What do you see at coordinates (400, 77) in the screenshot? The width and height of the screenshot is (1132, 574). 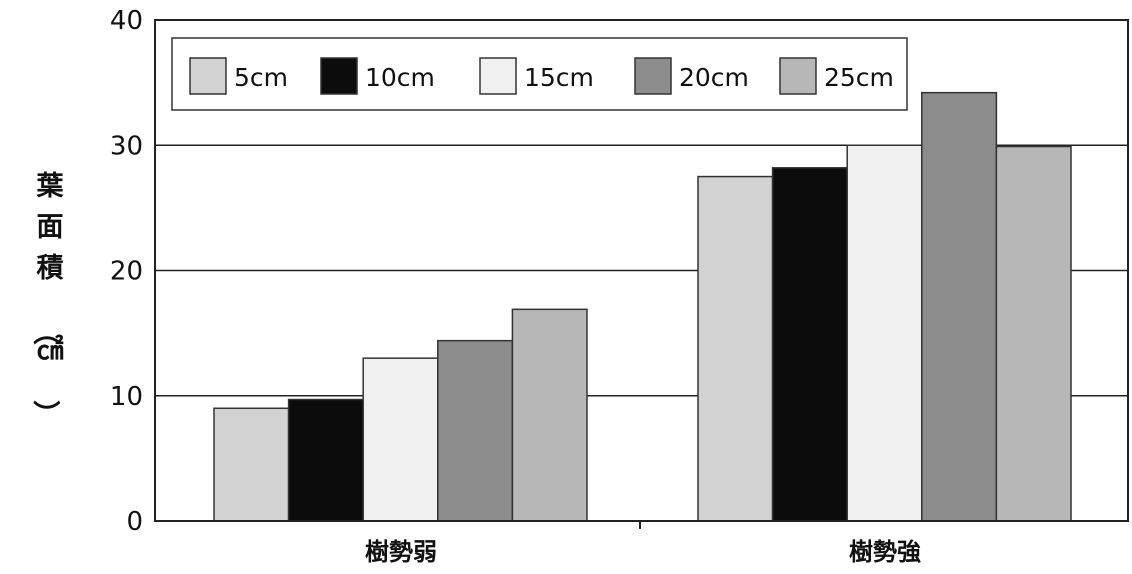 I see `legend-label: 10cm` at bounding box center [400, 77].